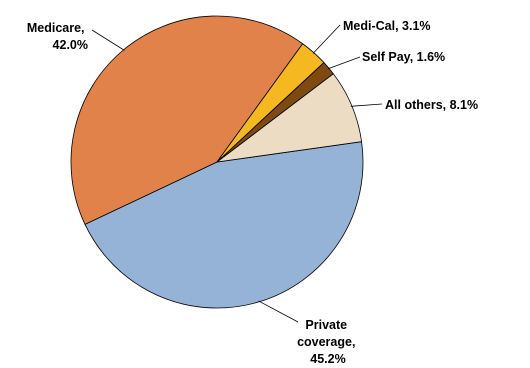 The width and height of the screenshot is (530, 368). Describe the element at coordinates (387, 26) in the screenshot. I see `label-medi-cal: Medi-Cal, 3.1%` at that location.